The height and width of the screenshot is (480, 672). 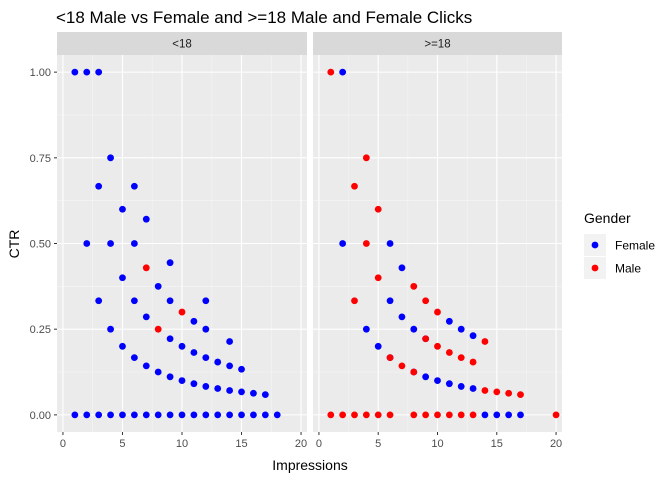 I want to click on y-tick-label: 1.00, so click(x=40, y=73).